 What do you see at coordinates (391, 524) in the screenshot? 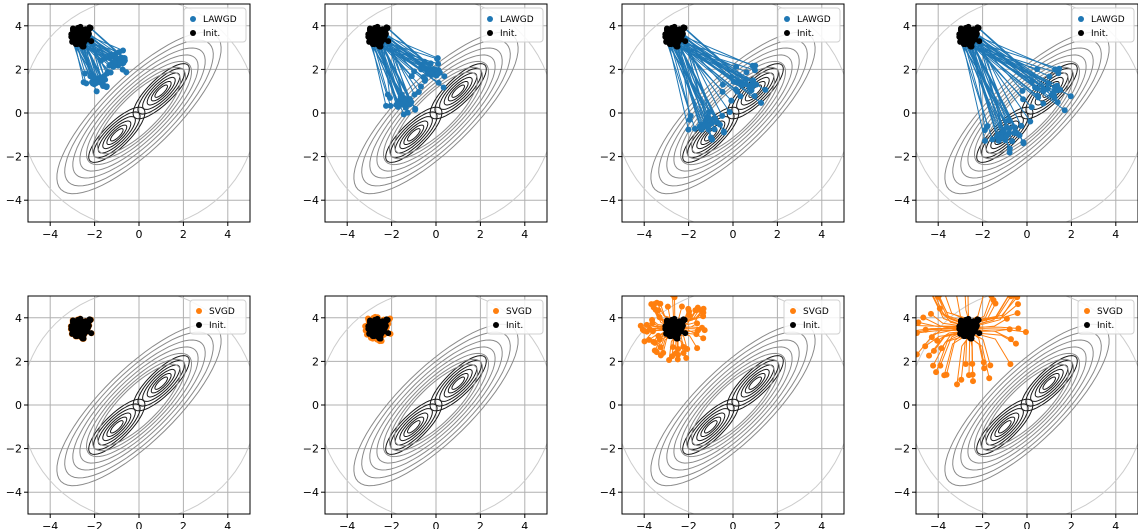
I see `x-tick-label: −2` at bounding box center [391, 524].